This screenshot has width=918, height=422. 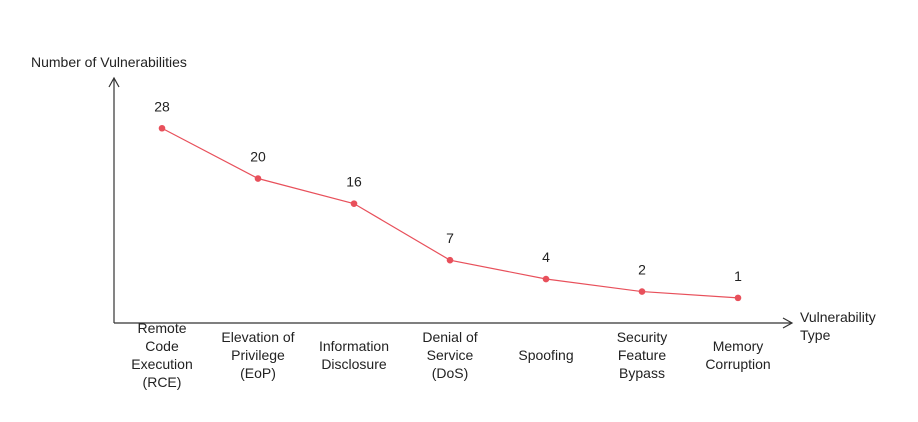 I want to click on x-tick-label: Security Feature Bypass, so click(x=642, y=355).